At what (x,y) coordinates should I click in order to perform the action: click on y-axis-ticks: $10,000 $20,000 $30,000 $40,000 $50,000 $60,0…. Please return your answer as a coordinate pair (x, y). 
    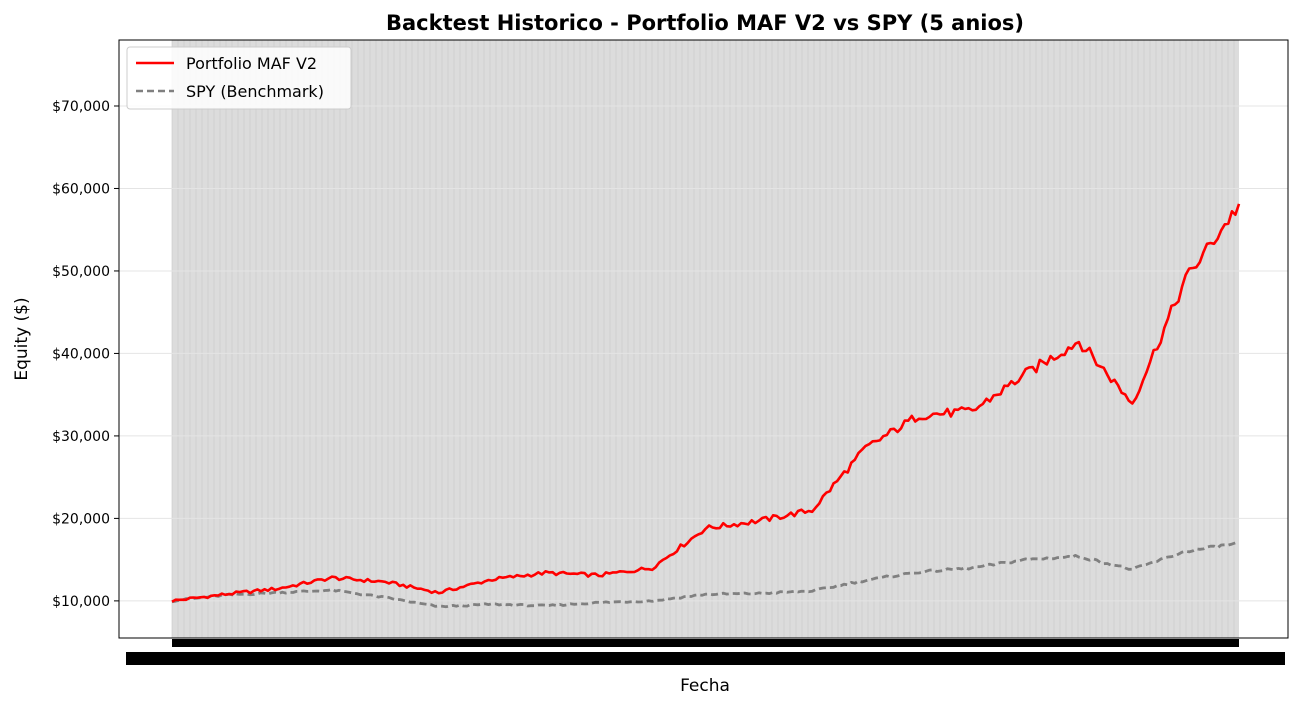
    Looking at the image, I should click on (85, 354).